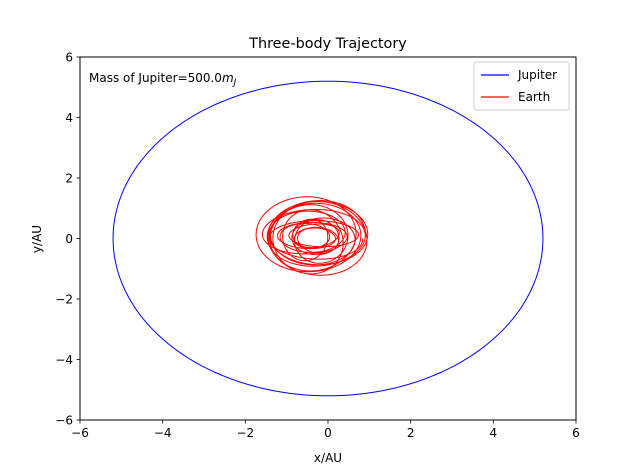 The image size is (640, 473). I want to click on x-axis-ticks: −6 −4 −2 0 2 4 6, so click(325, 430).